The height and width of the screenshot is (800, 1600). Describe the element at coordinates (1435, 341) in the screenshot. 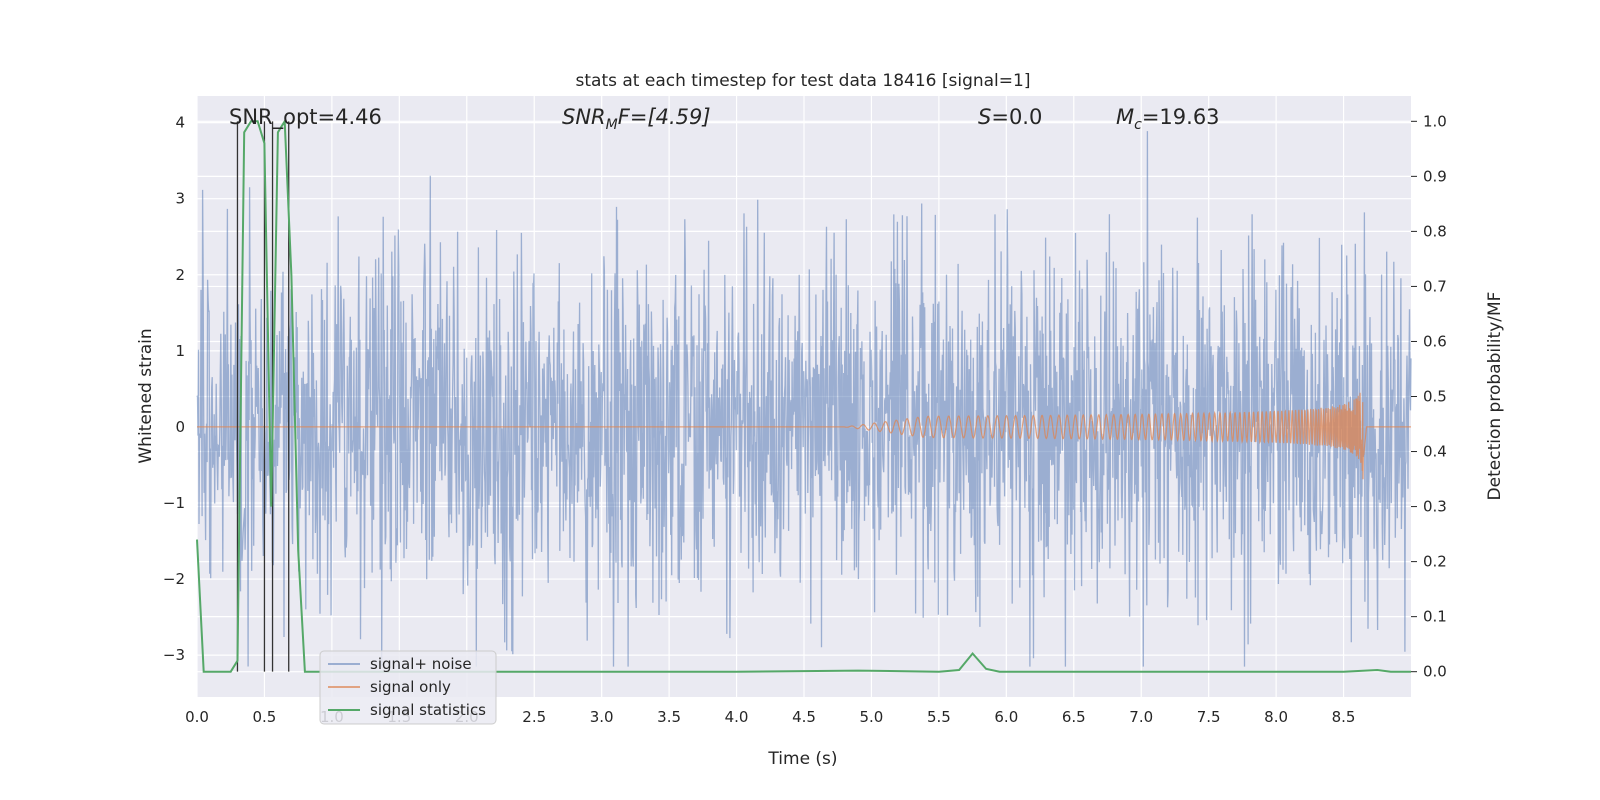

I see `y2-tick-label: 0.6` at that location.